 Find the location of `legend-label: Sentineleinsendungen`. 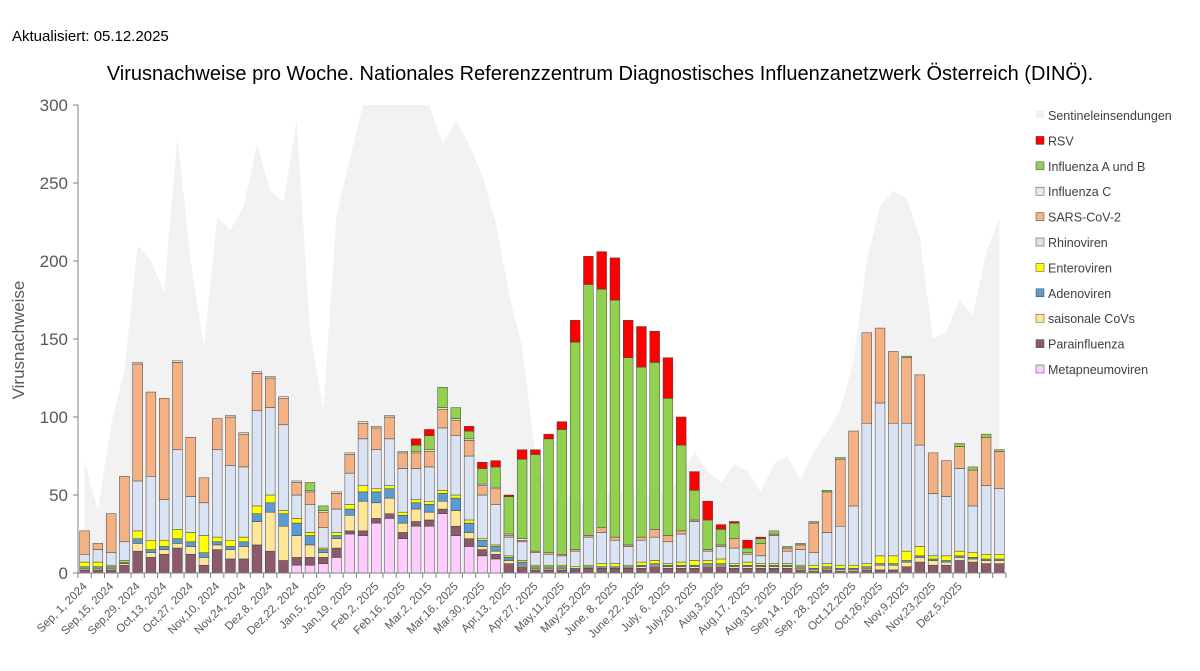

legend-label: Sentineleinsendungen is located at coordinates (1110, 116).